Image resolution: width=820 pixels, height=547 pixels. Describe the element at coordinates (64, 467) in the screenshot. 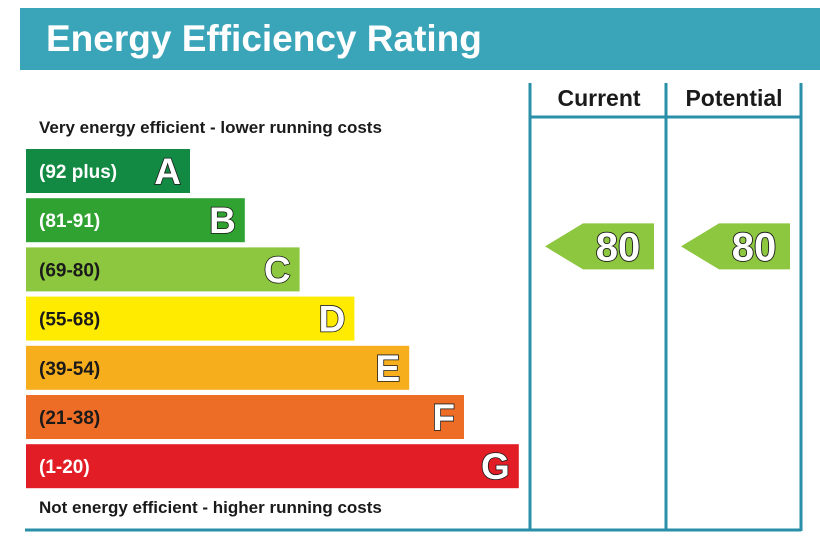

I see `band-g-range: (1-20)` at that location.